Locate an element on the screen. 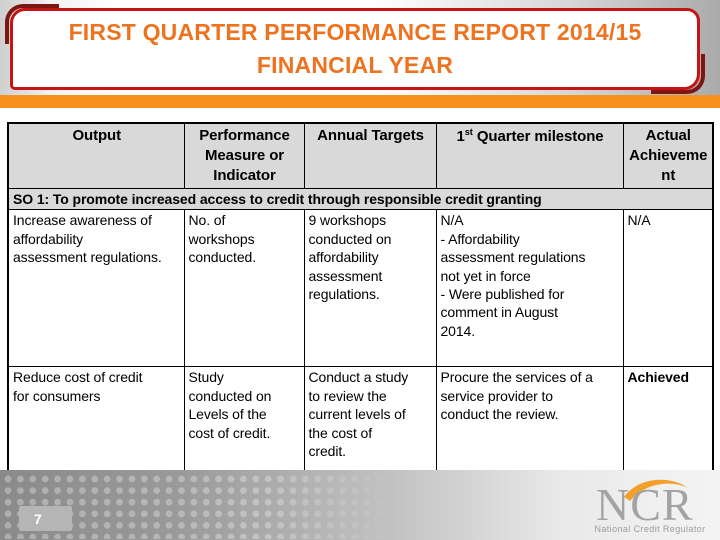 The height and width of the screenshot is (540, 720). header-q1-num: 1 is located at coordinates (460, 136).